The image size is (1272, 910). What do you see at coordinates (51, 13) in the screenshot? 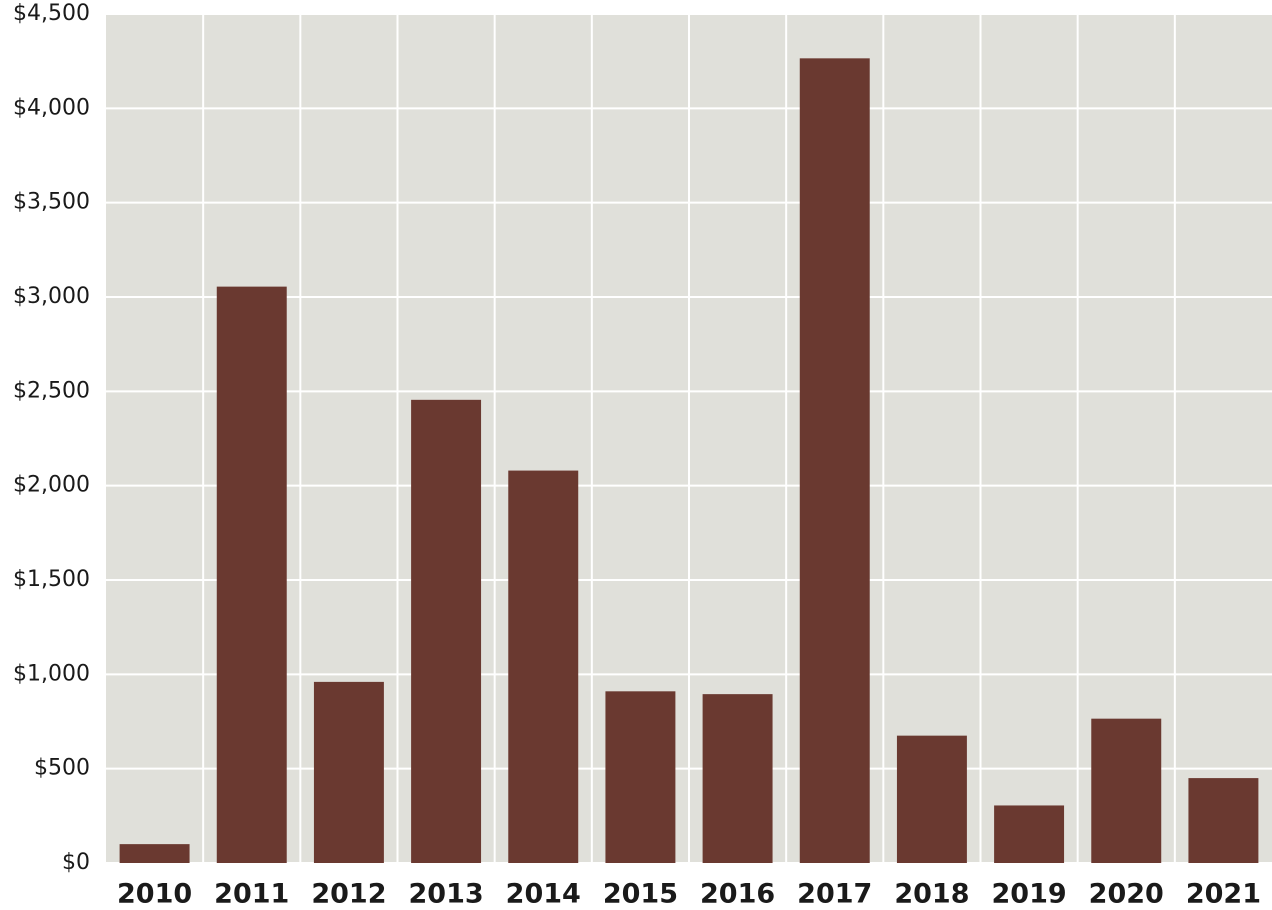
I see `y-tick-label: $4,500` at bounding box center [51, 13].